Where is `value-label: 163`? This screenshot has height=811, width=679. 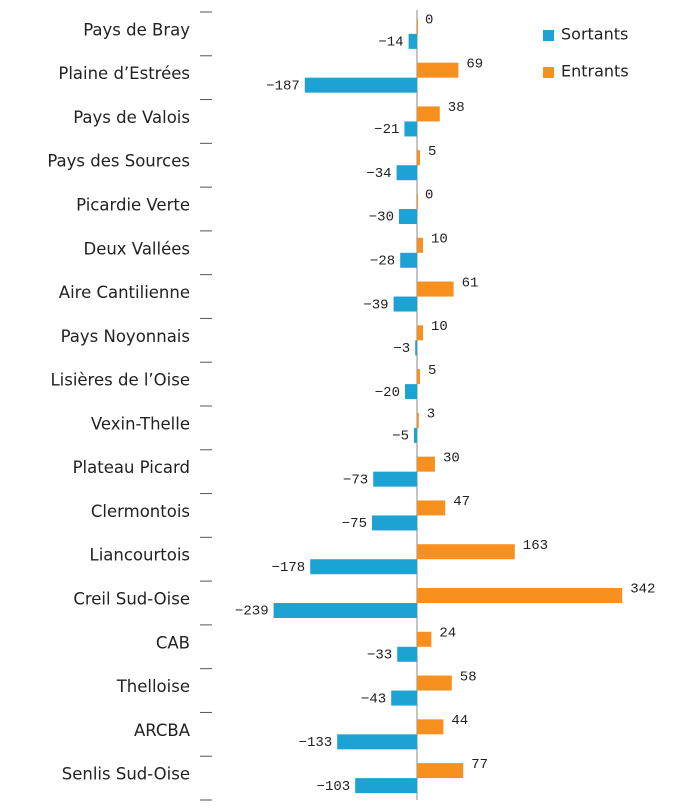
value-label: 163 is located at coordinates (535, 546).